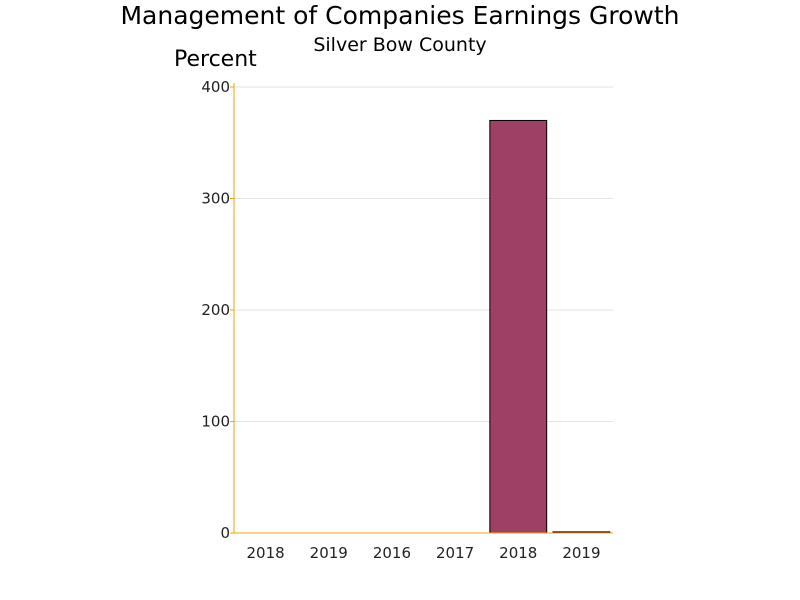  What do you see at coordinates (423, 553) in the screenshot?
I see `x-tick-labels: 2018 2019 2016 2017 2018 2019` at bounding box center [423, 553].